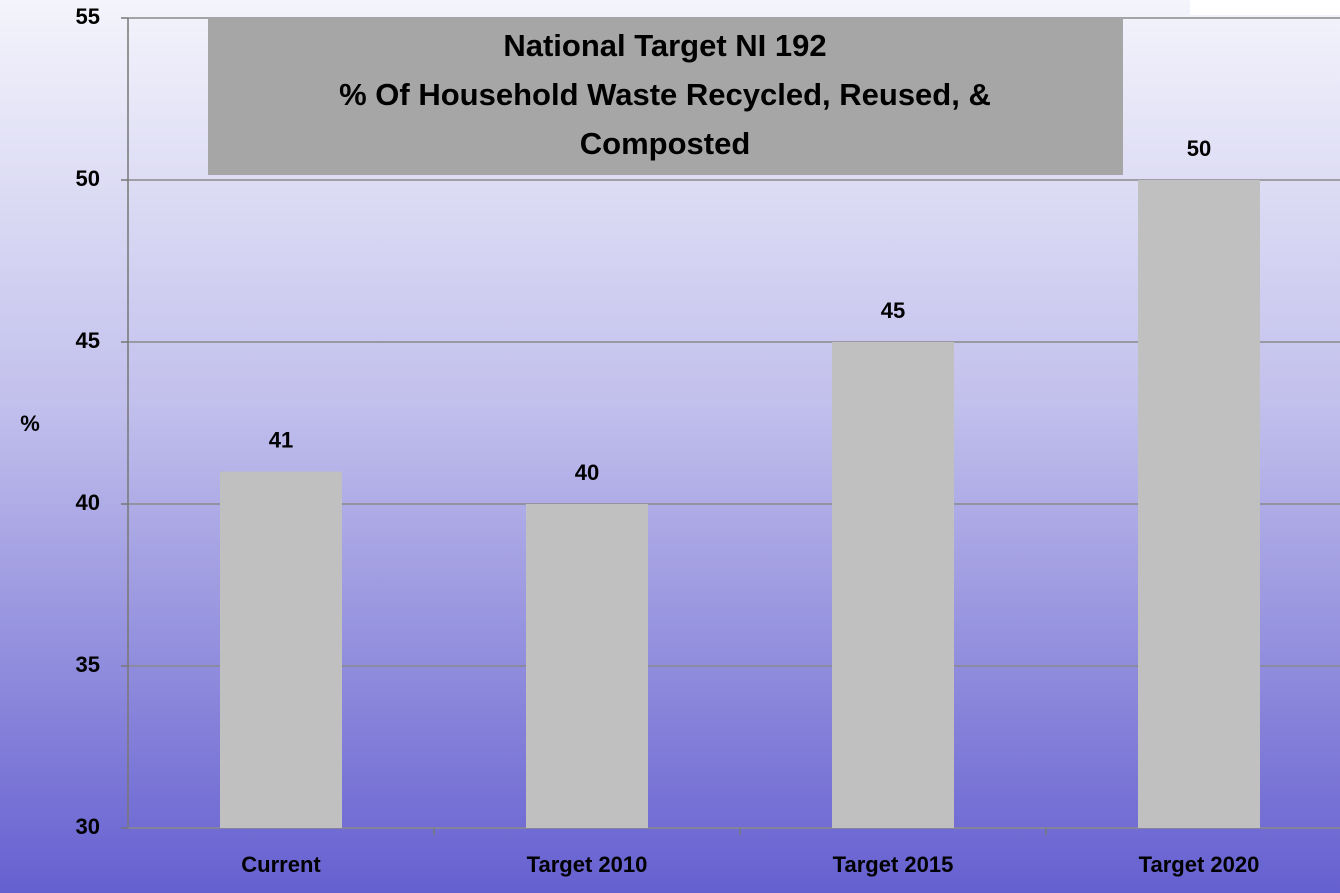  What do you see at coordinates (30, 423) in the screenshot?
I see `y-axis-label: %` at bounding box center [30, 423].